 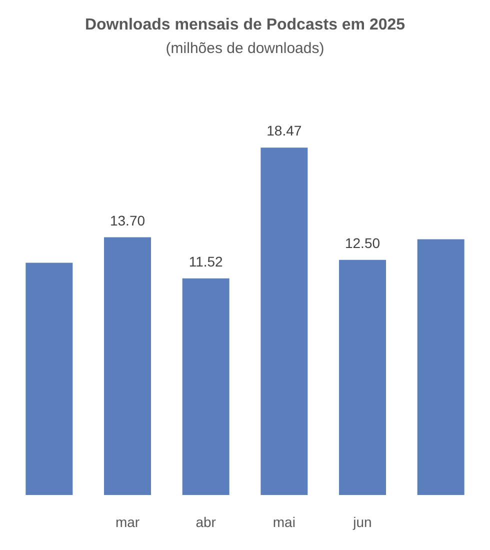 I want to click on data-label: 11.52, so click(x=206, y=261).